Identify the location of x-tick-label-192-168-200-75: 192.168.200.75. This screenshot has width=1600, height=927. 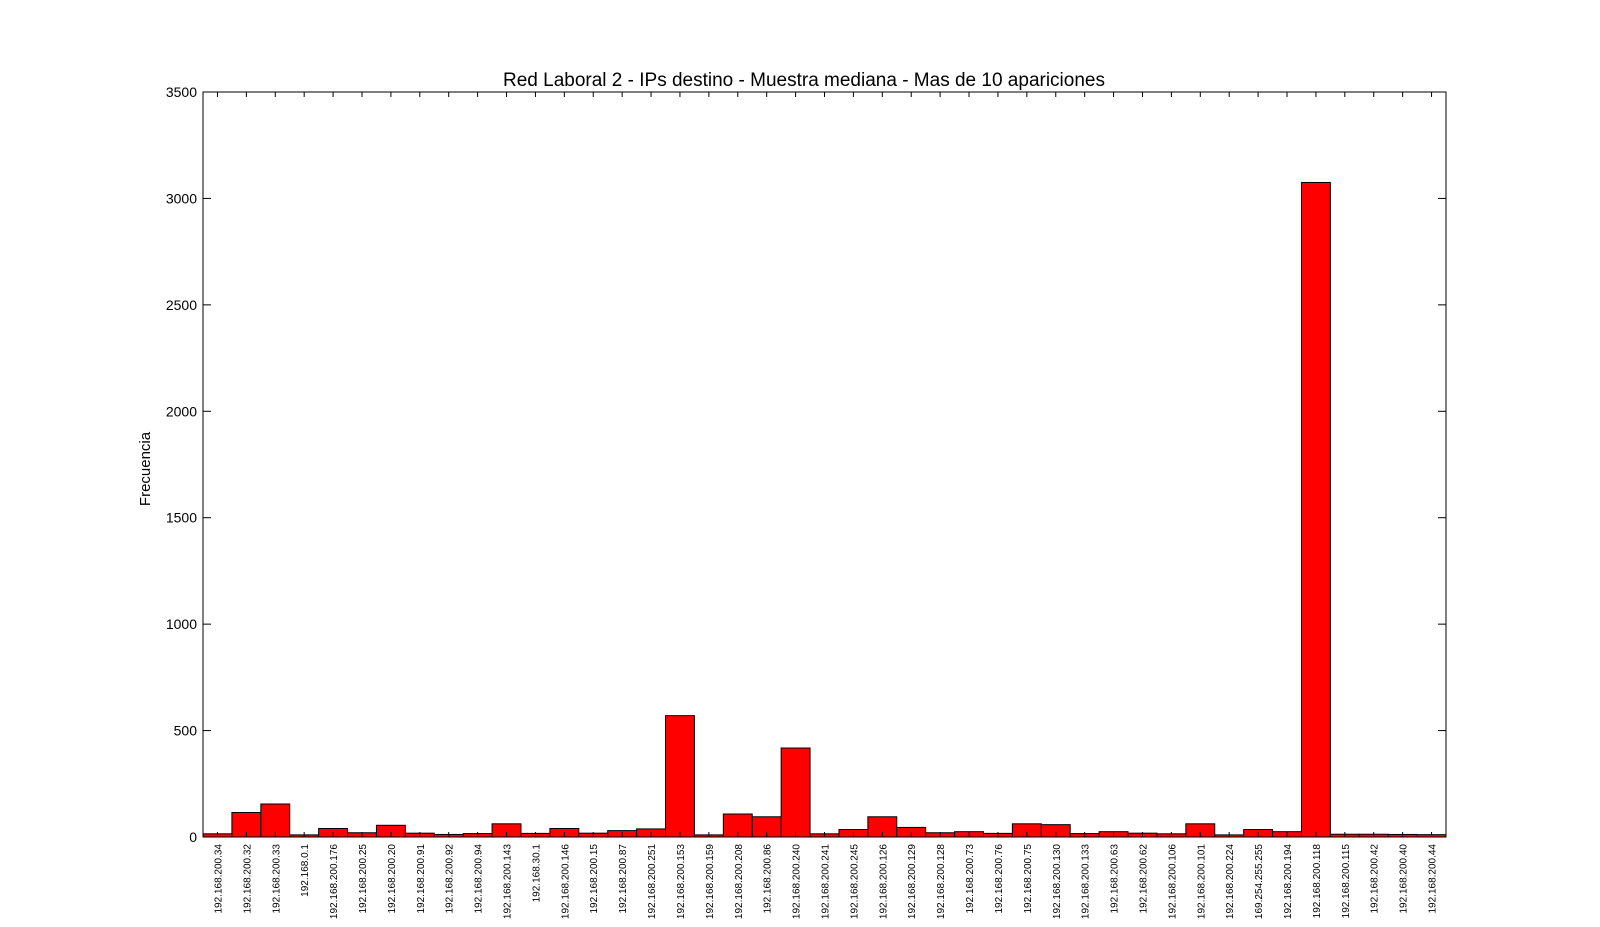
(1028, 879).